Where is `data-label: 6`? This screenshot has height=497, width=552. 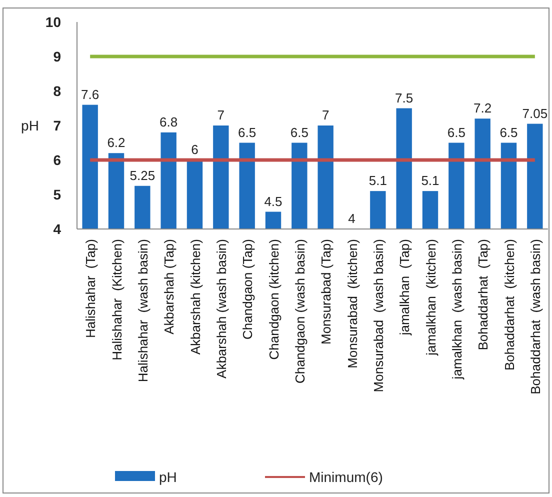 data-label: 6 is located at coordinates (194, 149).